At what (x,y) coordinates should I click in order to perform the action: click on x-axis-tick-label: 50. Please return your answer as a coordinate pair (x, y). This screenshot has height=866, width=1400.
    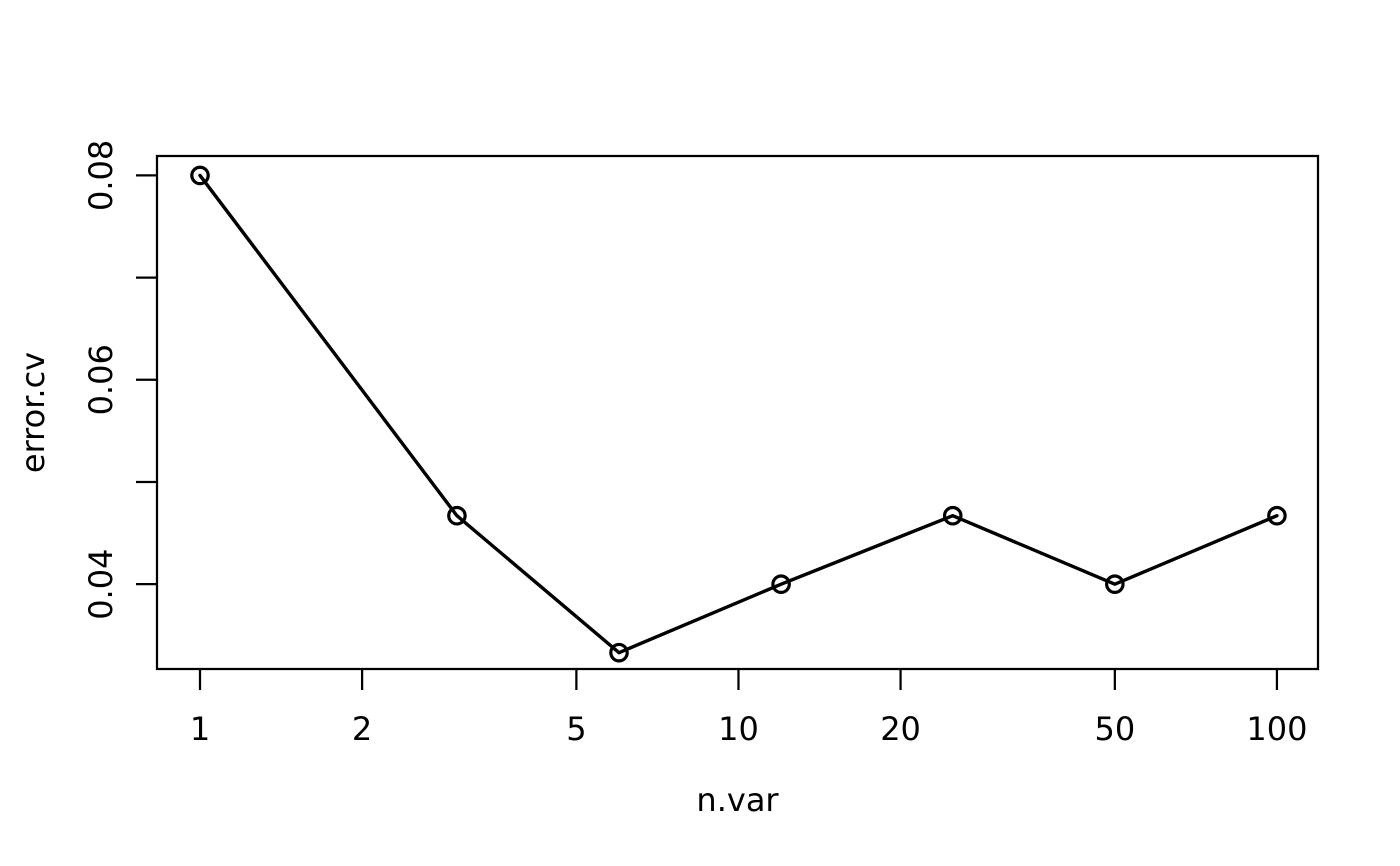
    Looking at the image, I should click on (1114, 729).